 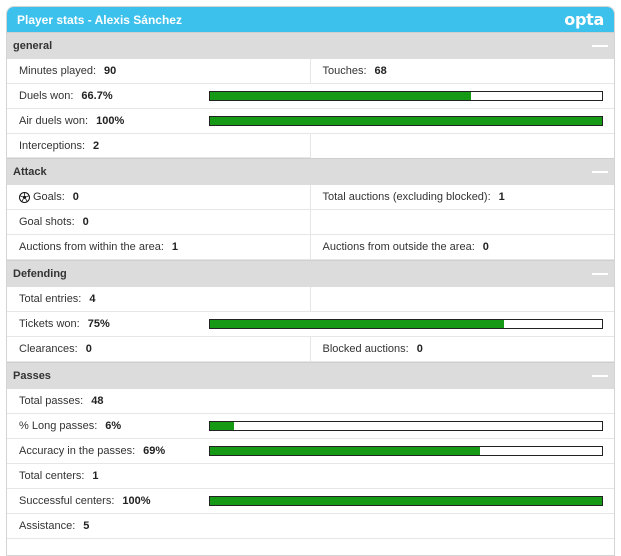 What do you see at coordinates (159, 349) in the screenshot?
I see `stat-cell: Clearances: 0` at bounding box center [159, 349].